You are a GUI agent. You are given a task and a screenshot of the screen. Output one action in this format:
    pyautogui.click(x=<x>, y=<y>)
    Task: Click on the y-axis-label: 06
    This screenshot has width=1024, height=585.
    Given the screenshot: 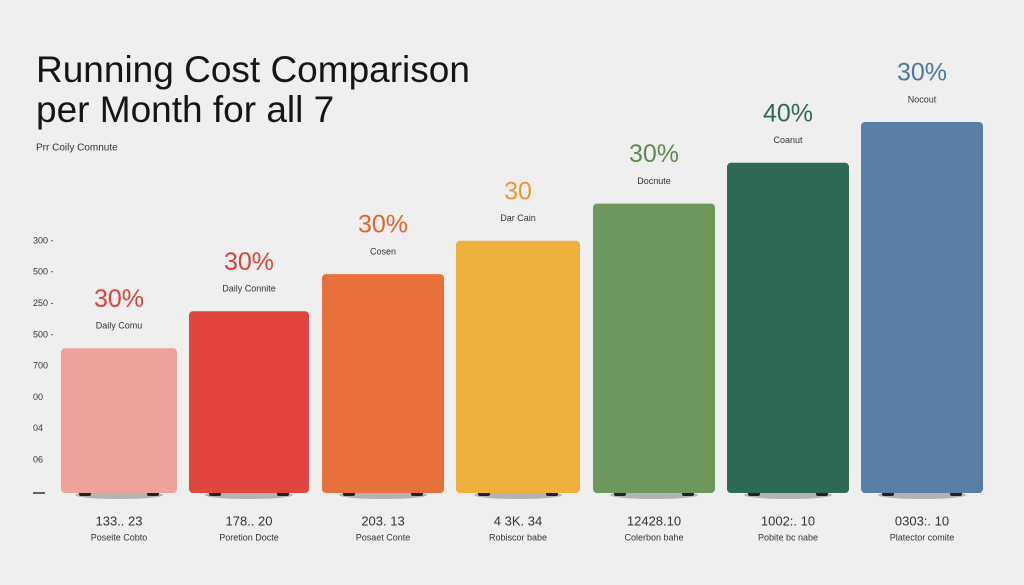 What is the action you would take?
    pyautogui.click(x=38, y=459)
    